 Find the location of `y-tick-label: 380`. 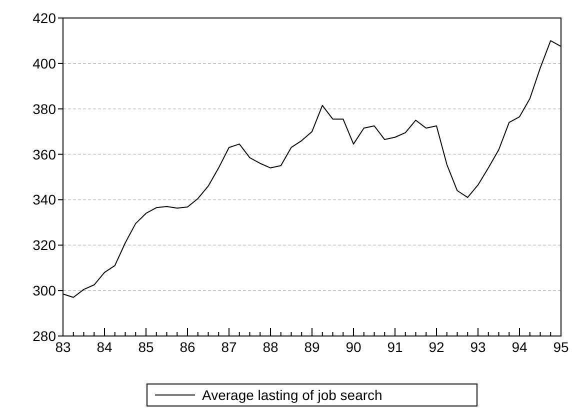

y-tick-label: 380 is located at coordinates (44, 108).